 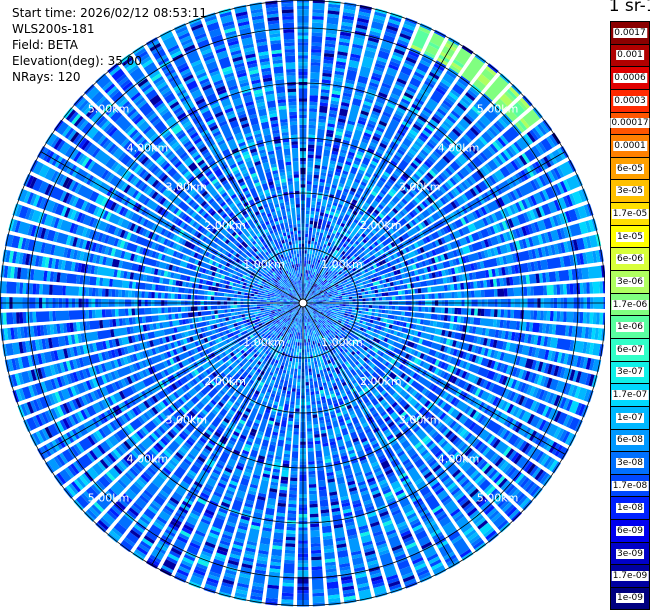 I want to click on colorbar-swatch: 3e-06, so click(x=630, y=281).